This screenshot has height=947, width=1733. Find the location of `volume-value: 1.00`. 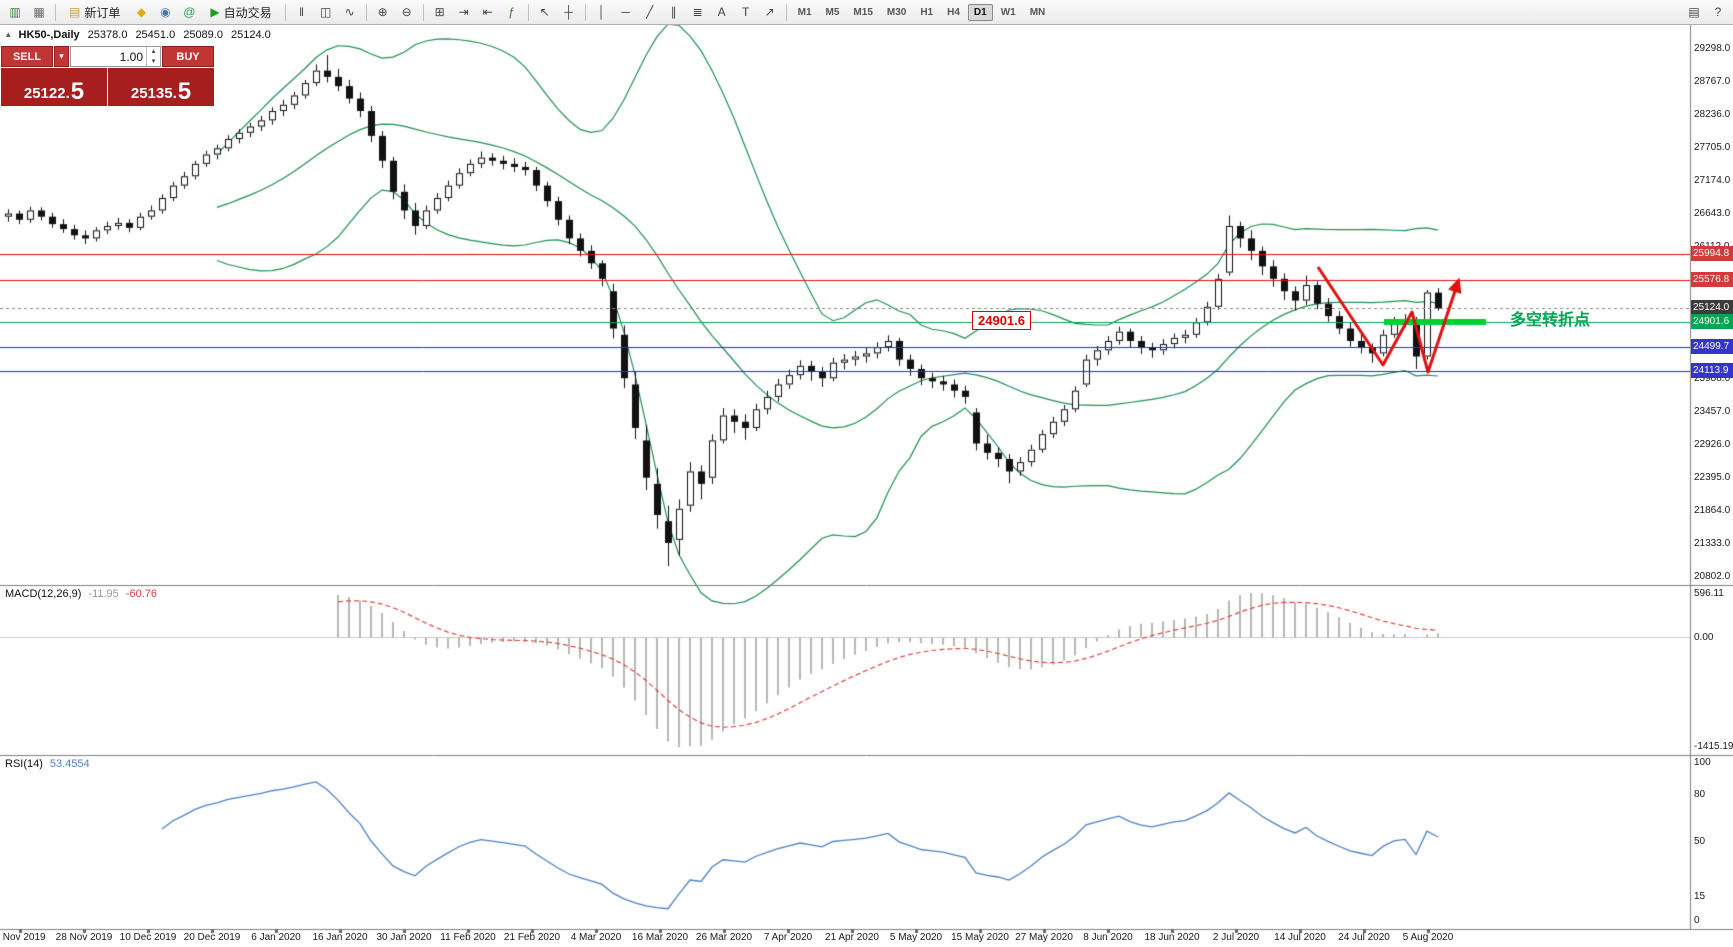

volume-value: 1.00 is located at coordinates (131, 56).